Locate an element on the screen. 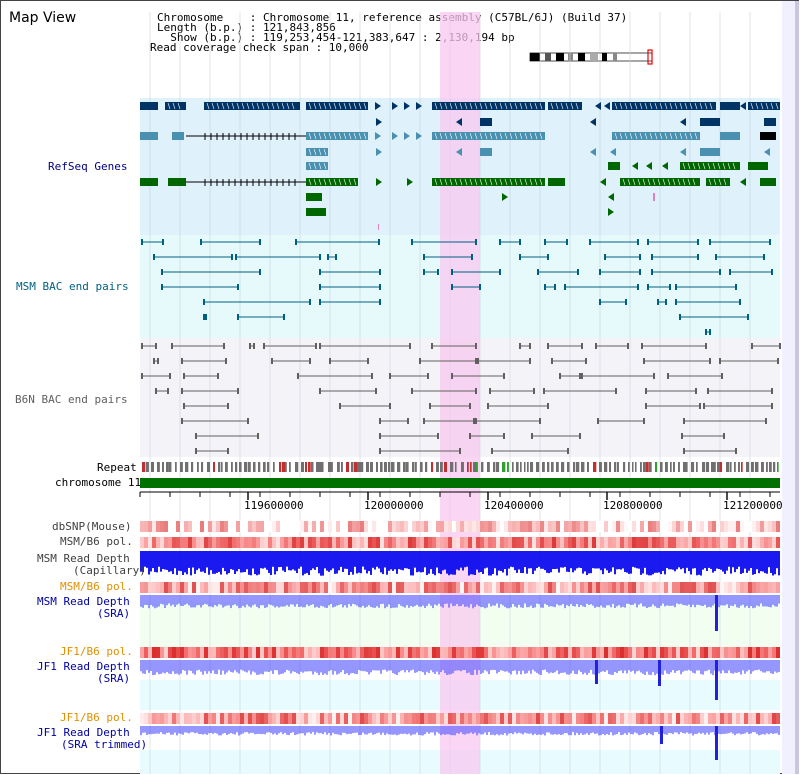 The width and height of the screenshot is (800, 775). refseq-genes-track is located at coordinates (460, 166).